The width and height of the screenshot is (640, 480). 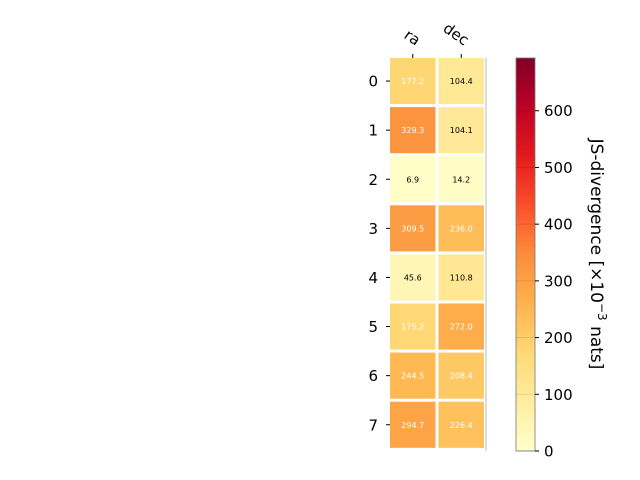 What do you see at coordinates (602, 312) in the screenshot?
I see `colorbar-label-exponent: −3` at bounding box center [602, 312].